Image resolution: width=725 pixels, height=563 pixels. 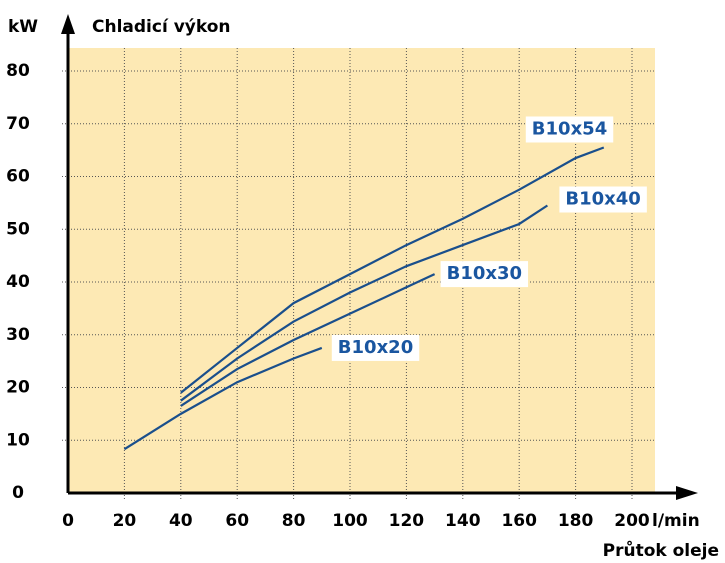 I want to click on y-tick-label: 40, so click(x=18, y=282).